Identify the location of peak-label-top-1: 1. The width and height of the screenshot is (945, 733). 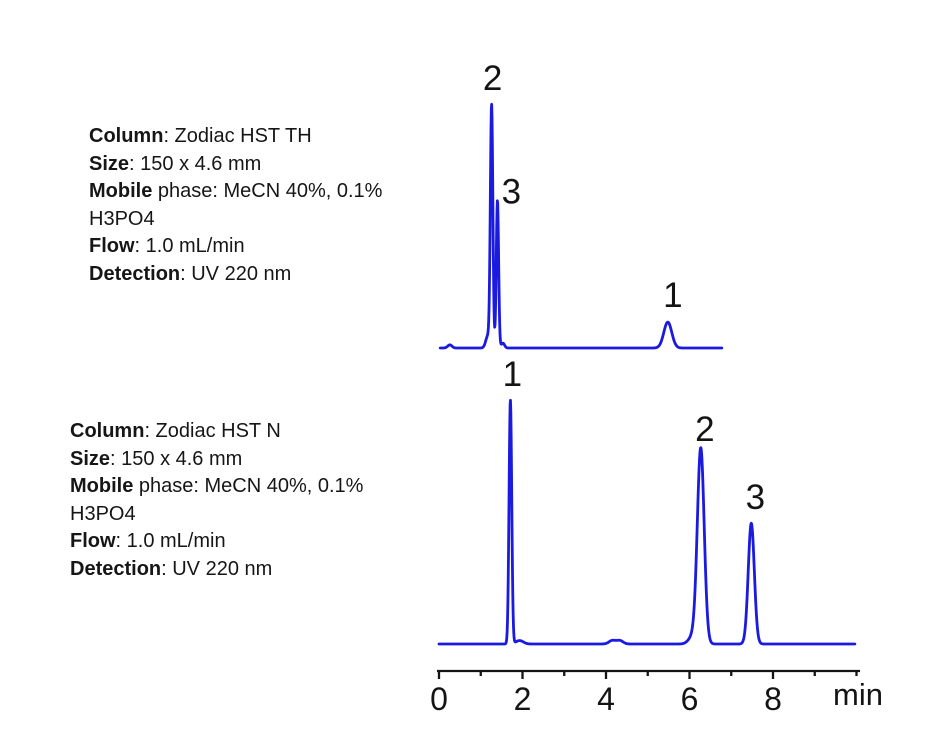
(672, 295).